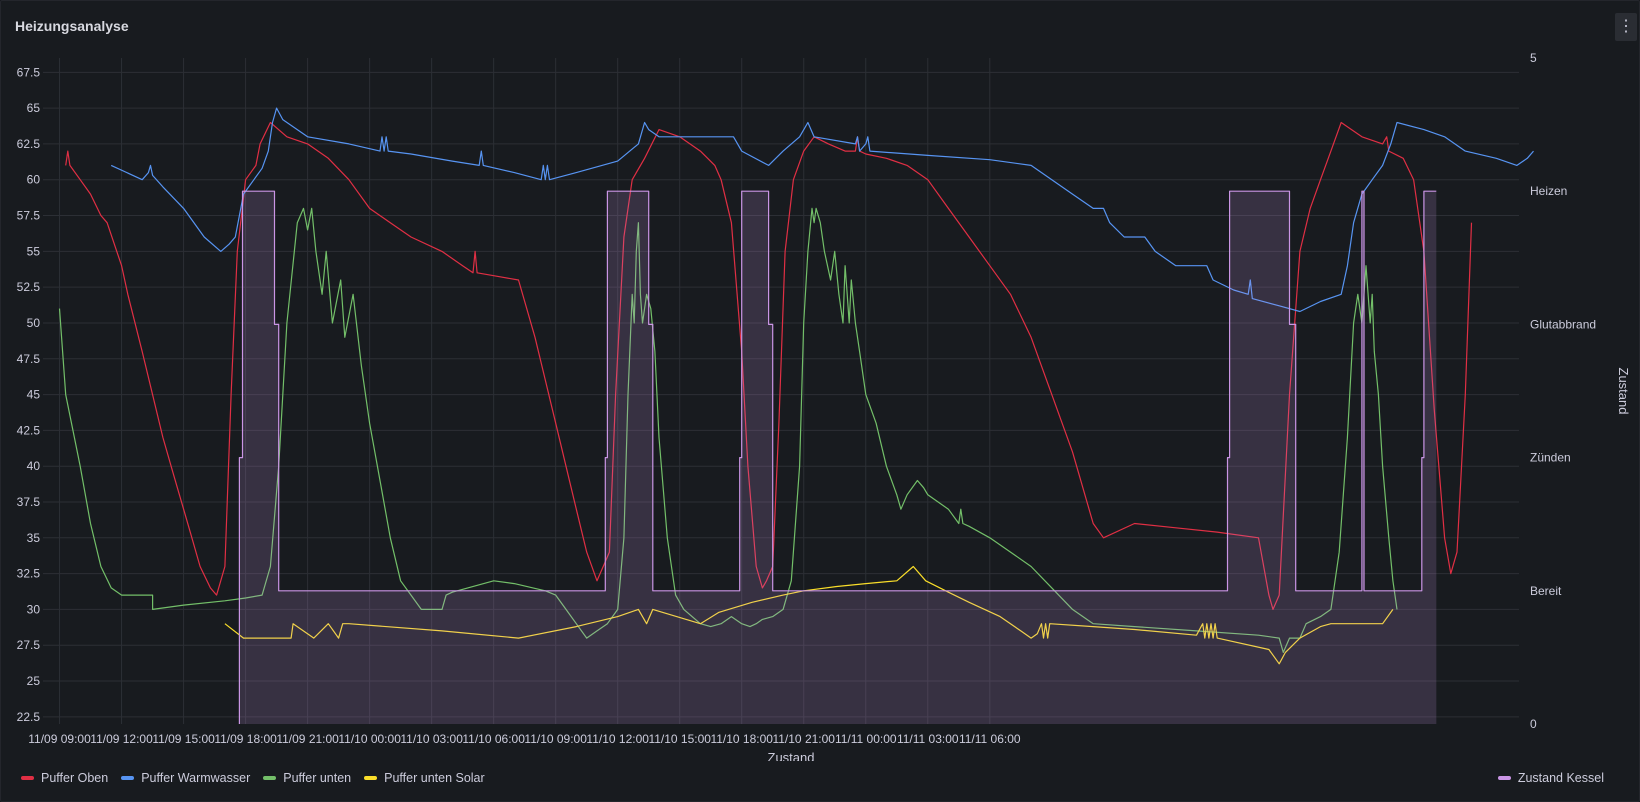 The height and width of the screenshot is (802, 1640). What do you see at coordinates (809, 615) in the screenshot?
I see `series-line-puffer-unten-solar` at bounding box center [809, 615].